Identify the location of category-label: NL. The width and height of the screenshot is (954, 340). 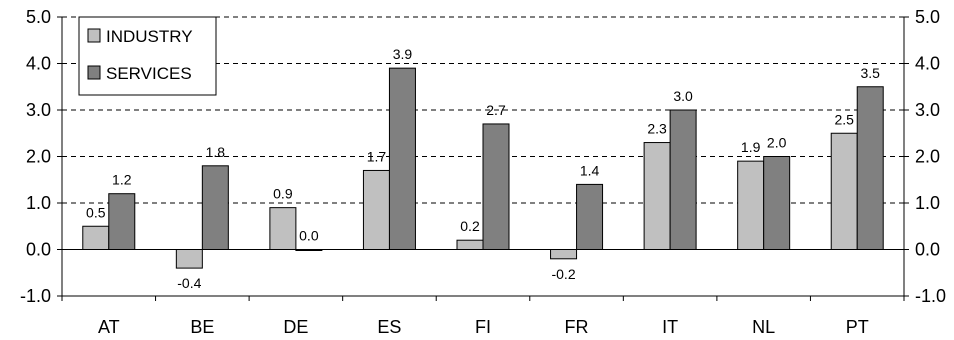
(763, 327).